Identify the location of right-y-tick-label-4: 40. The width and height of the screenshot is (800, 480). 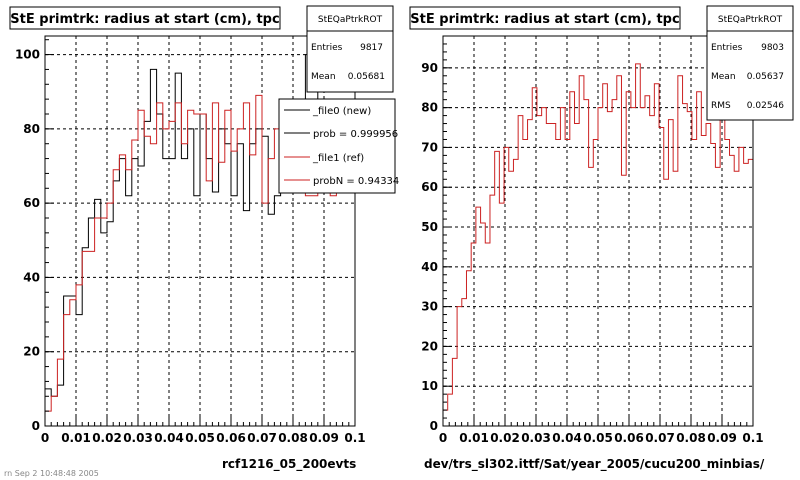
(429, 267).